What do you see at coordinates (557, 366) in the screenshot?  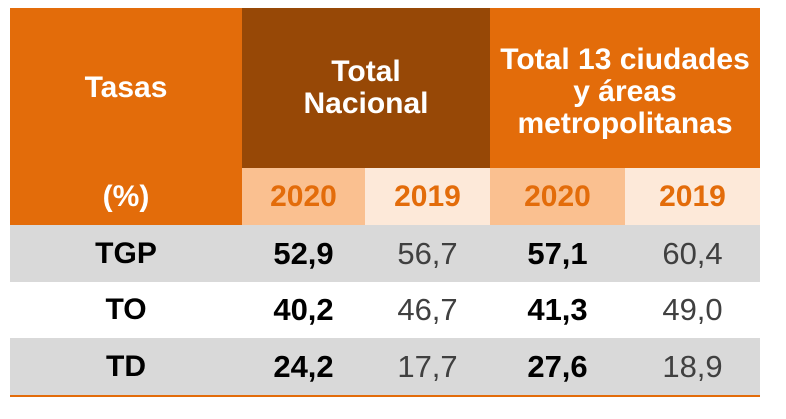 I see `cell-value: 27,6` at bounding box center [557, 366].